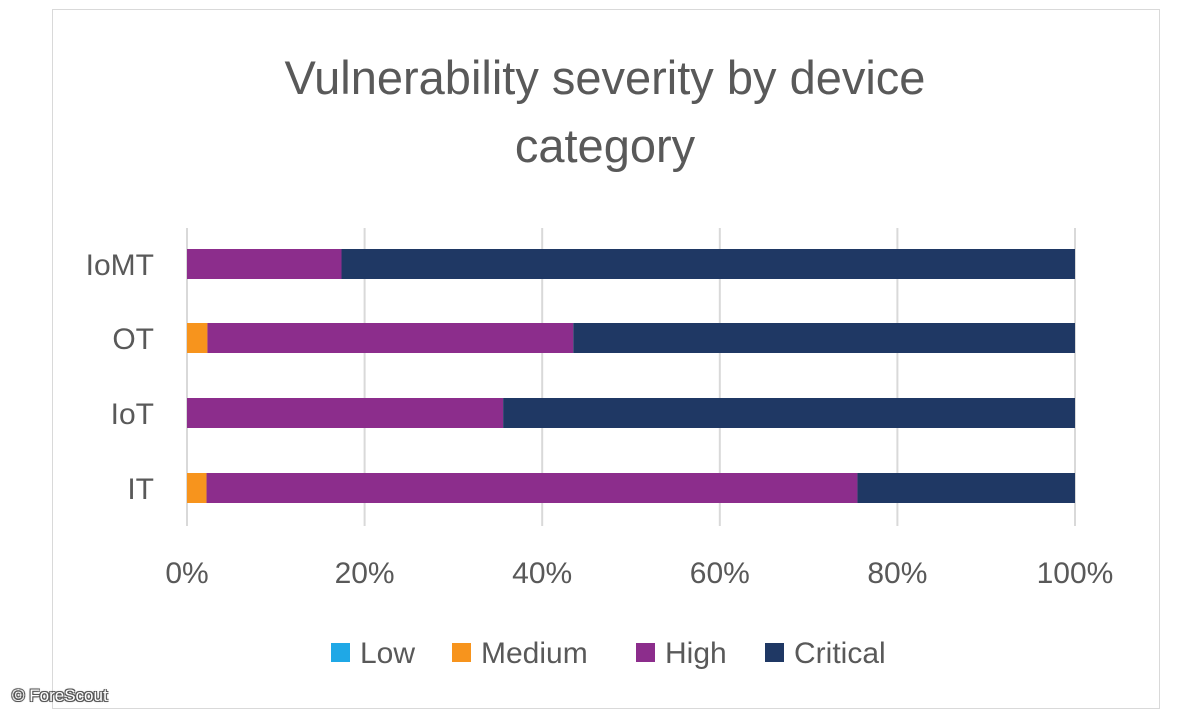  Describe the element at coordinates (461, 652) in the screenshot. I see `legend-swatch-medium` at that location.